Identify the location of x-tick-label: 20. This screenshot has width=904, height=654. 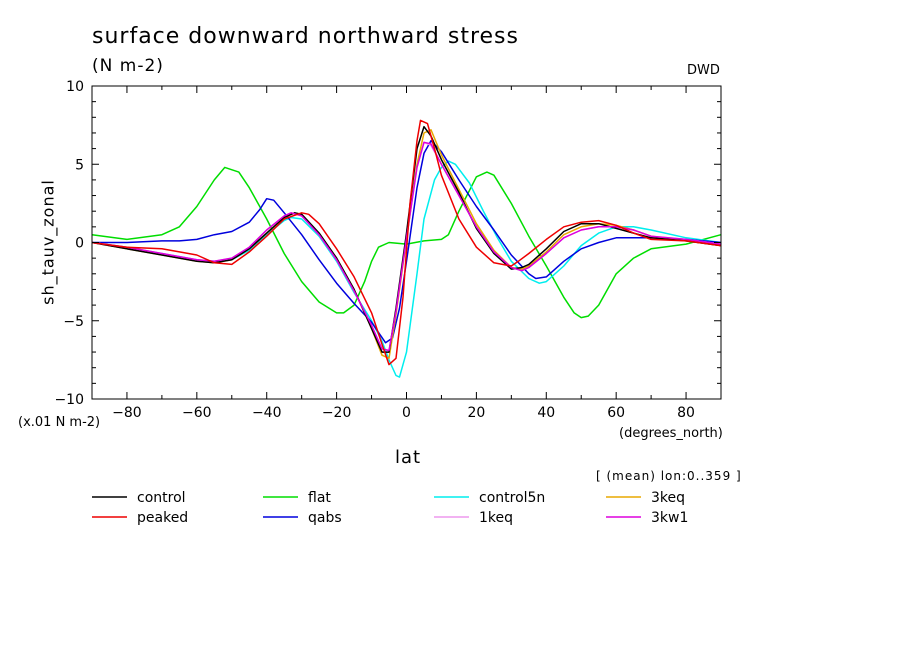
(476, 413).